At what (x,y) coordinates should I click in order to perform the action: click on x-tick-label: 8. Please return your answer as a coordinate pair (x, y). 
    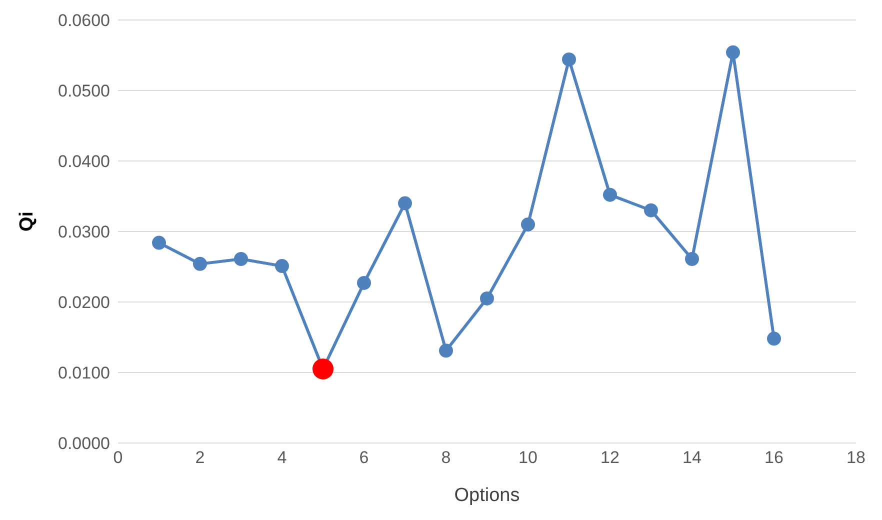
    Looking at the image, I should click on (446, 458).